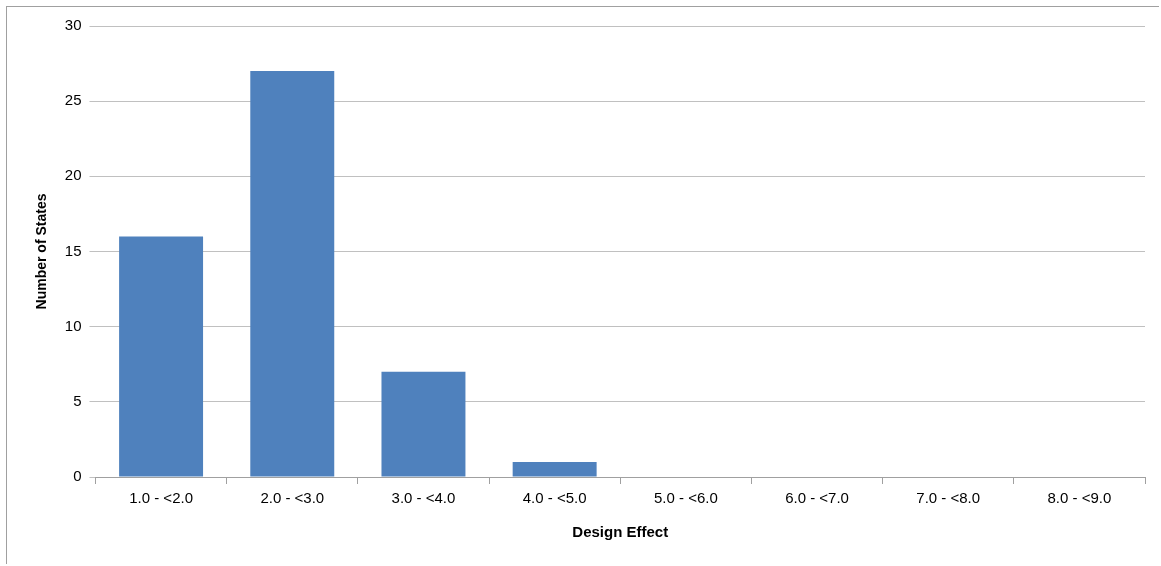 The width and height of the screenshot is (1161, 566). Describe the element at coordinates (73, 175) in the screenshot. I see `y-tick-label: 20` at that location.